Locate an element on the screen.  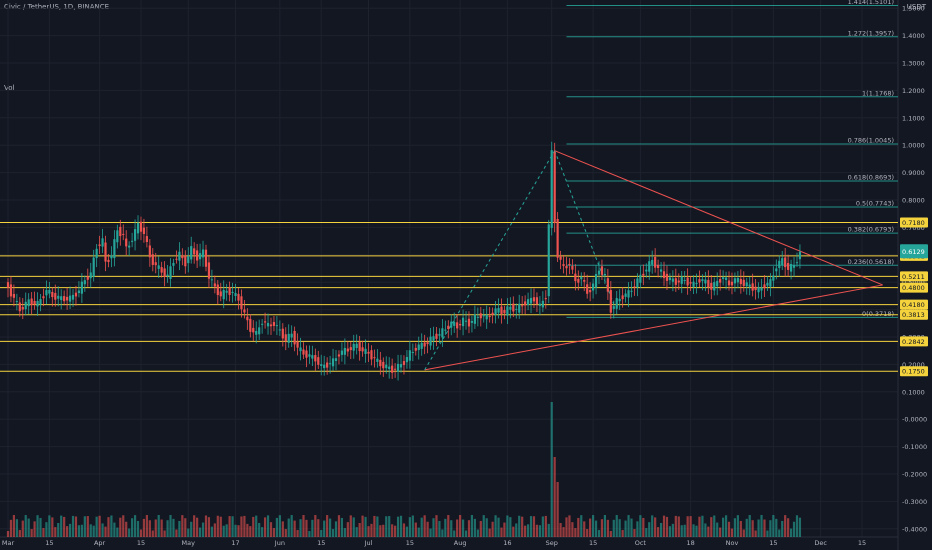
level-tag-label: 0.4800 is located at coordinates (913, 288).